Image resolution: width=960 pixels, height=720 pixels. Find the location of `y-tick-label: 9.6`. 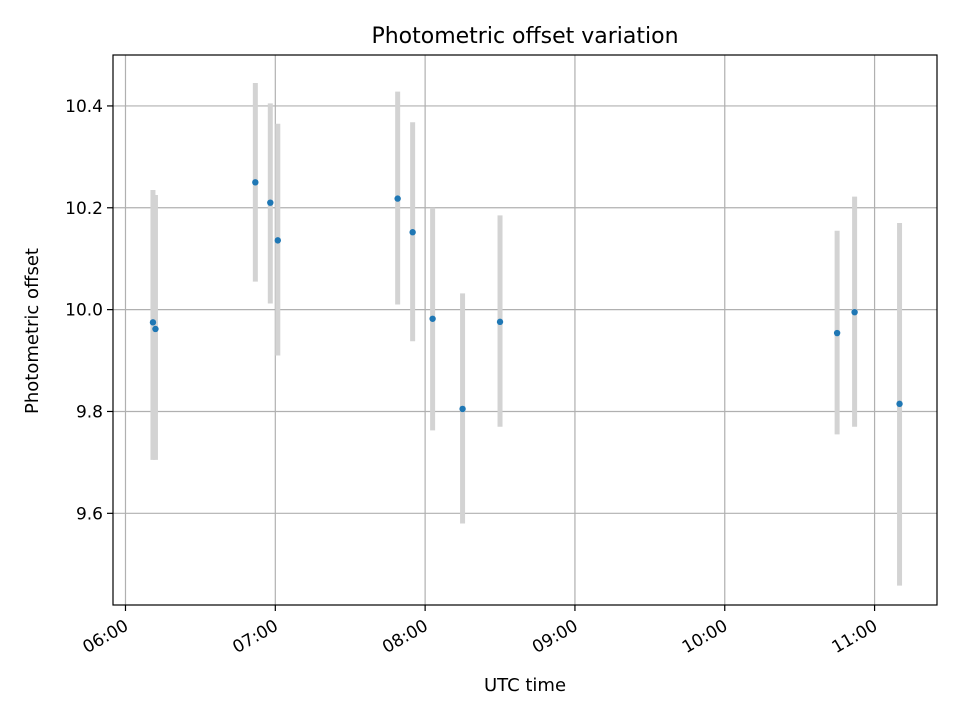

y-tick-label: 9.6 is located at coordinates (89, 514).